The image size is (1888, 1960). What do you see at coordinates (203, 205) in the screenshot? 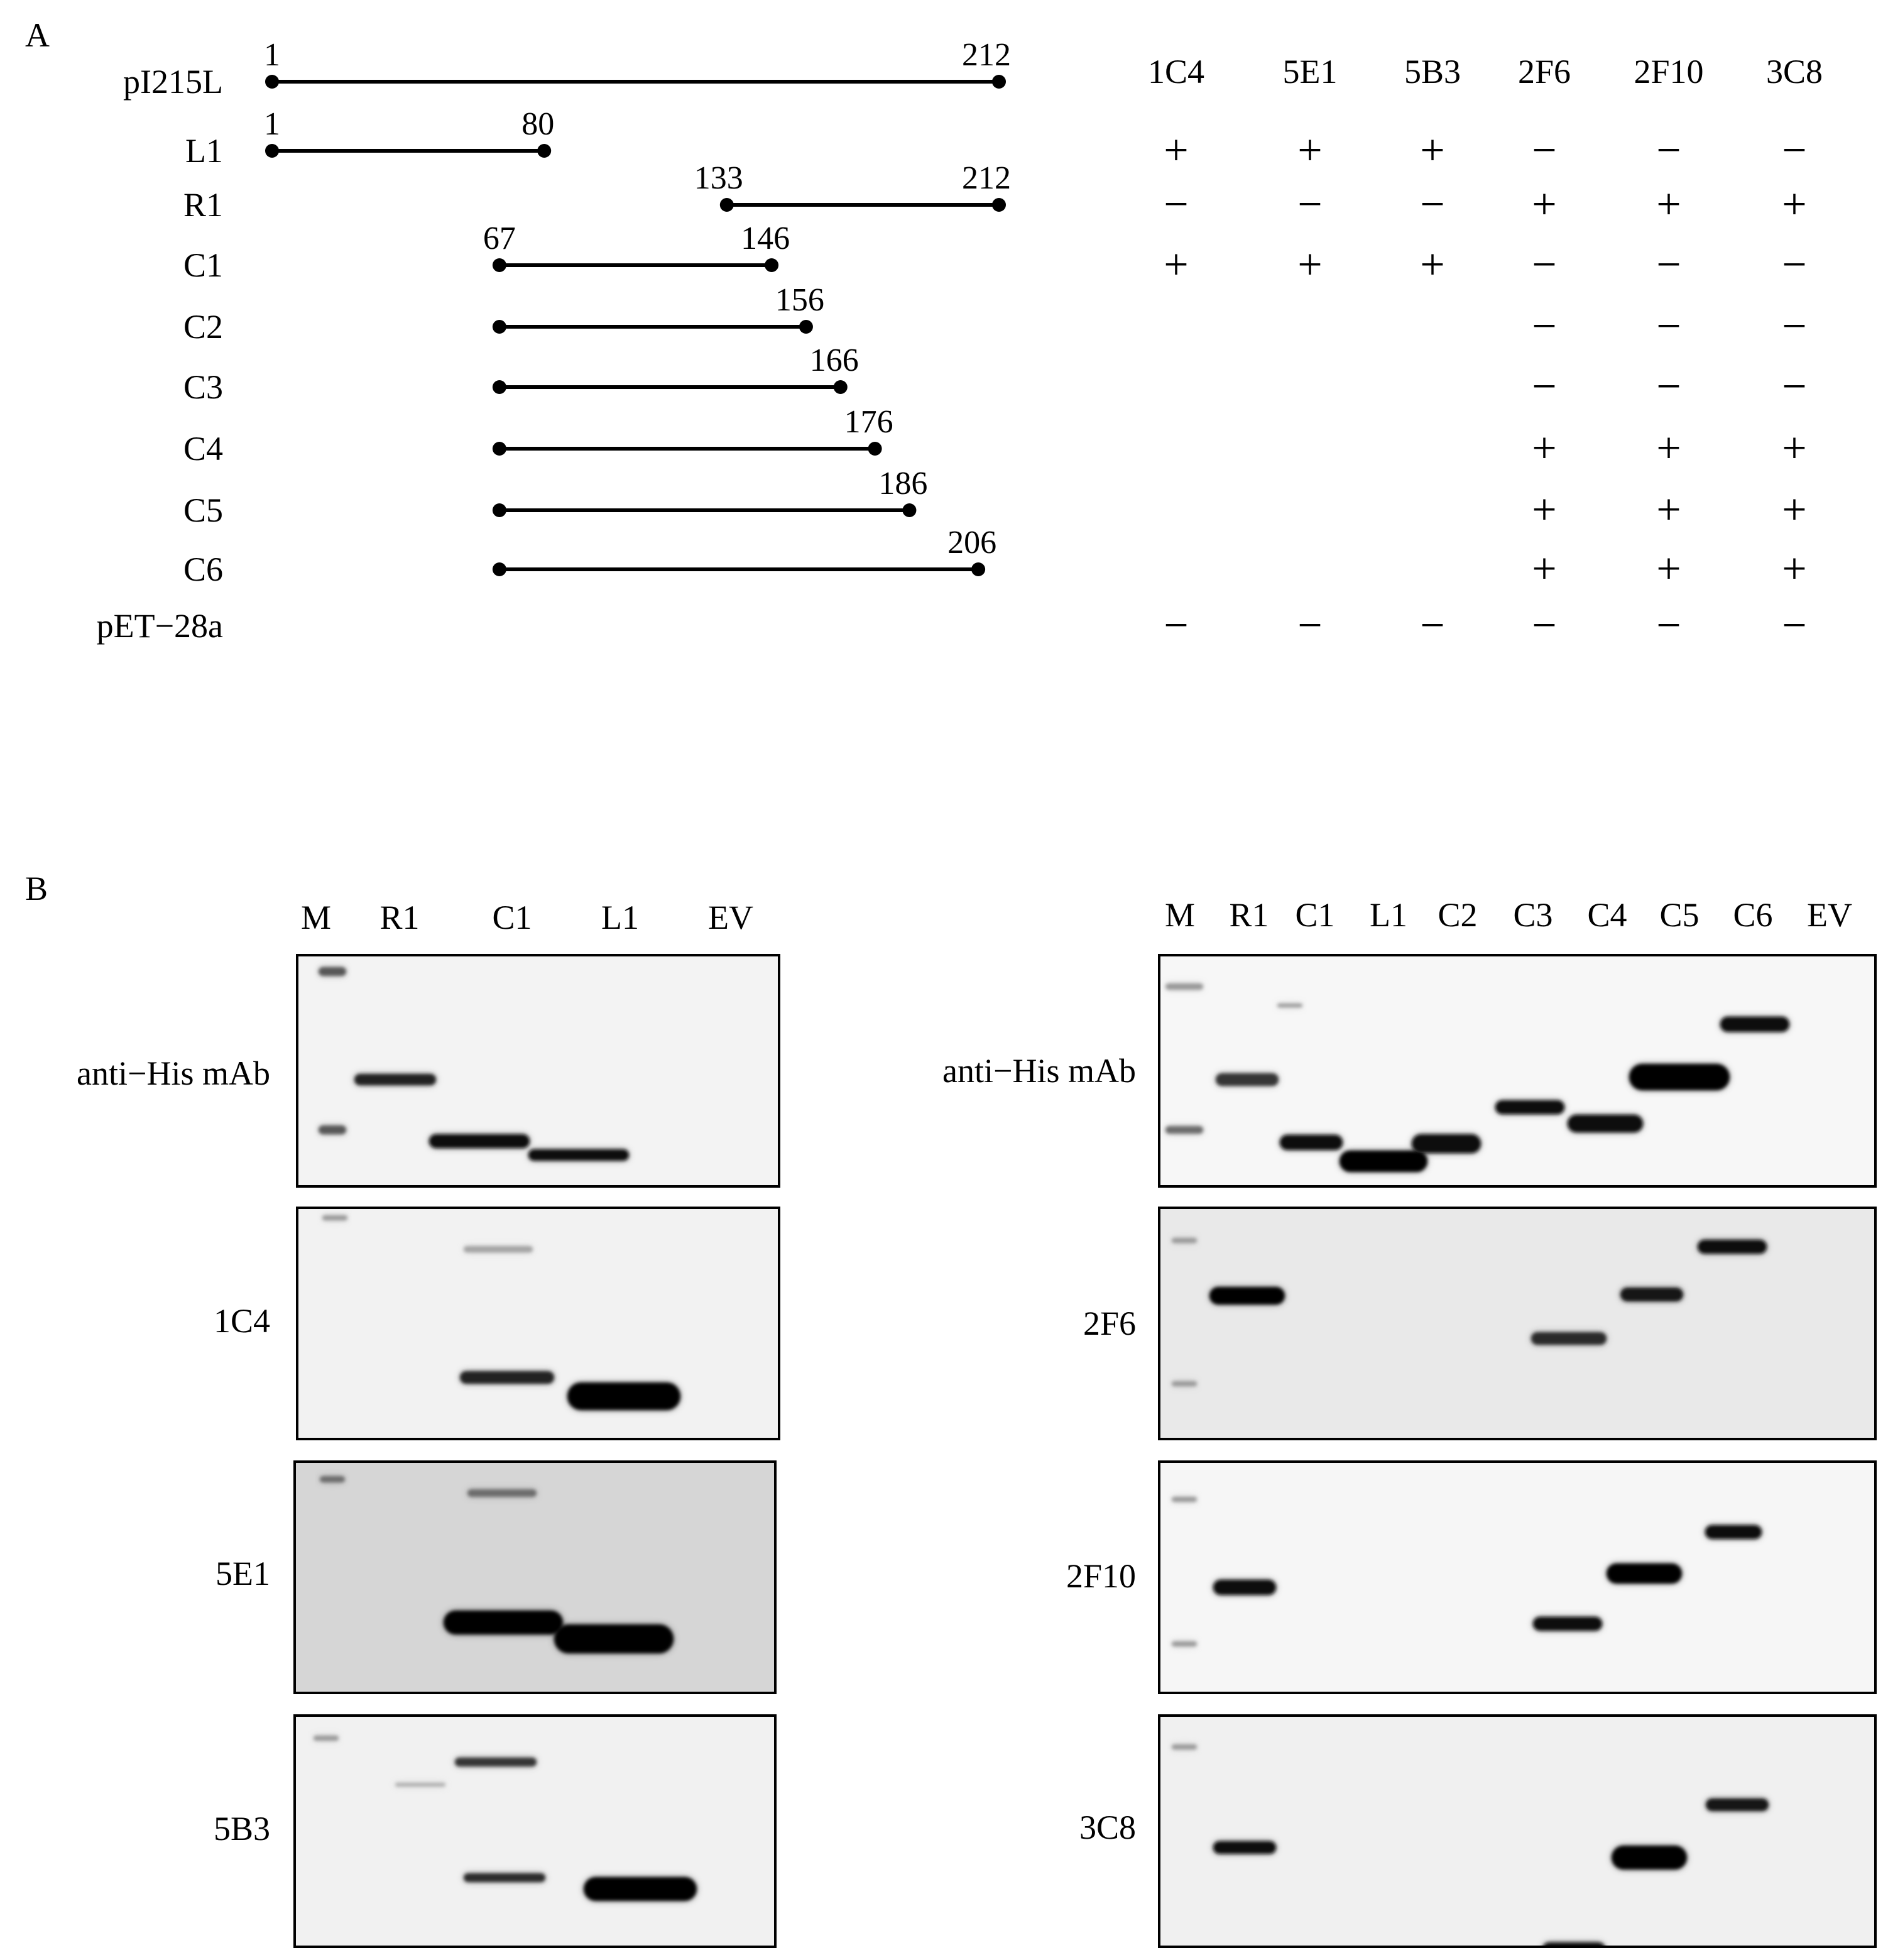
I see `construct-name: R1` at bounding box center [203, 205].